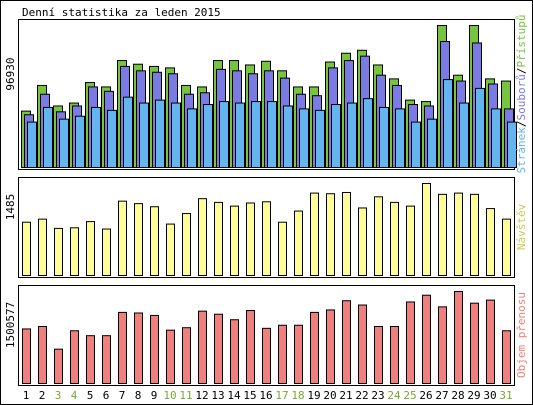 This screenshot has width=533, height=405. Describe the element at coordinates (185, 395) in the screenshot. I see `x-tick-label: 11` at that location.